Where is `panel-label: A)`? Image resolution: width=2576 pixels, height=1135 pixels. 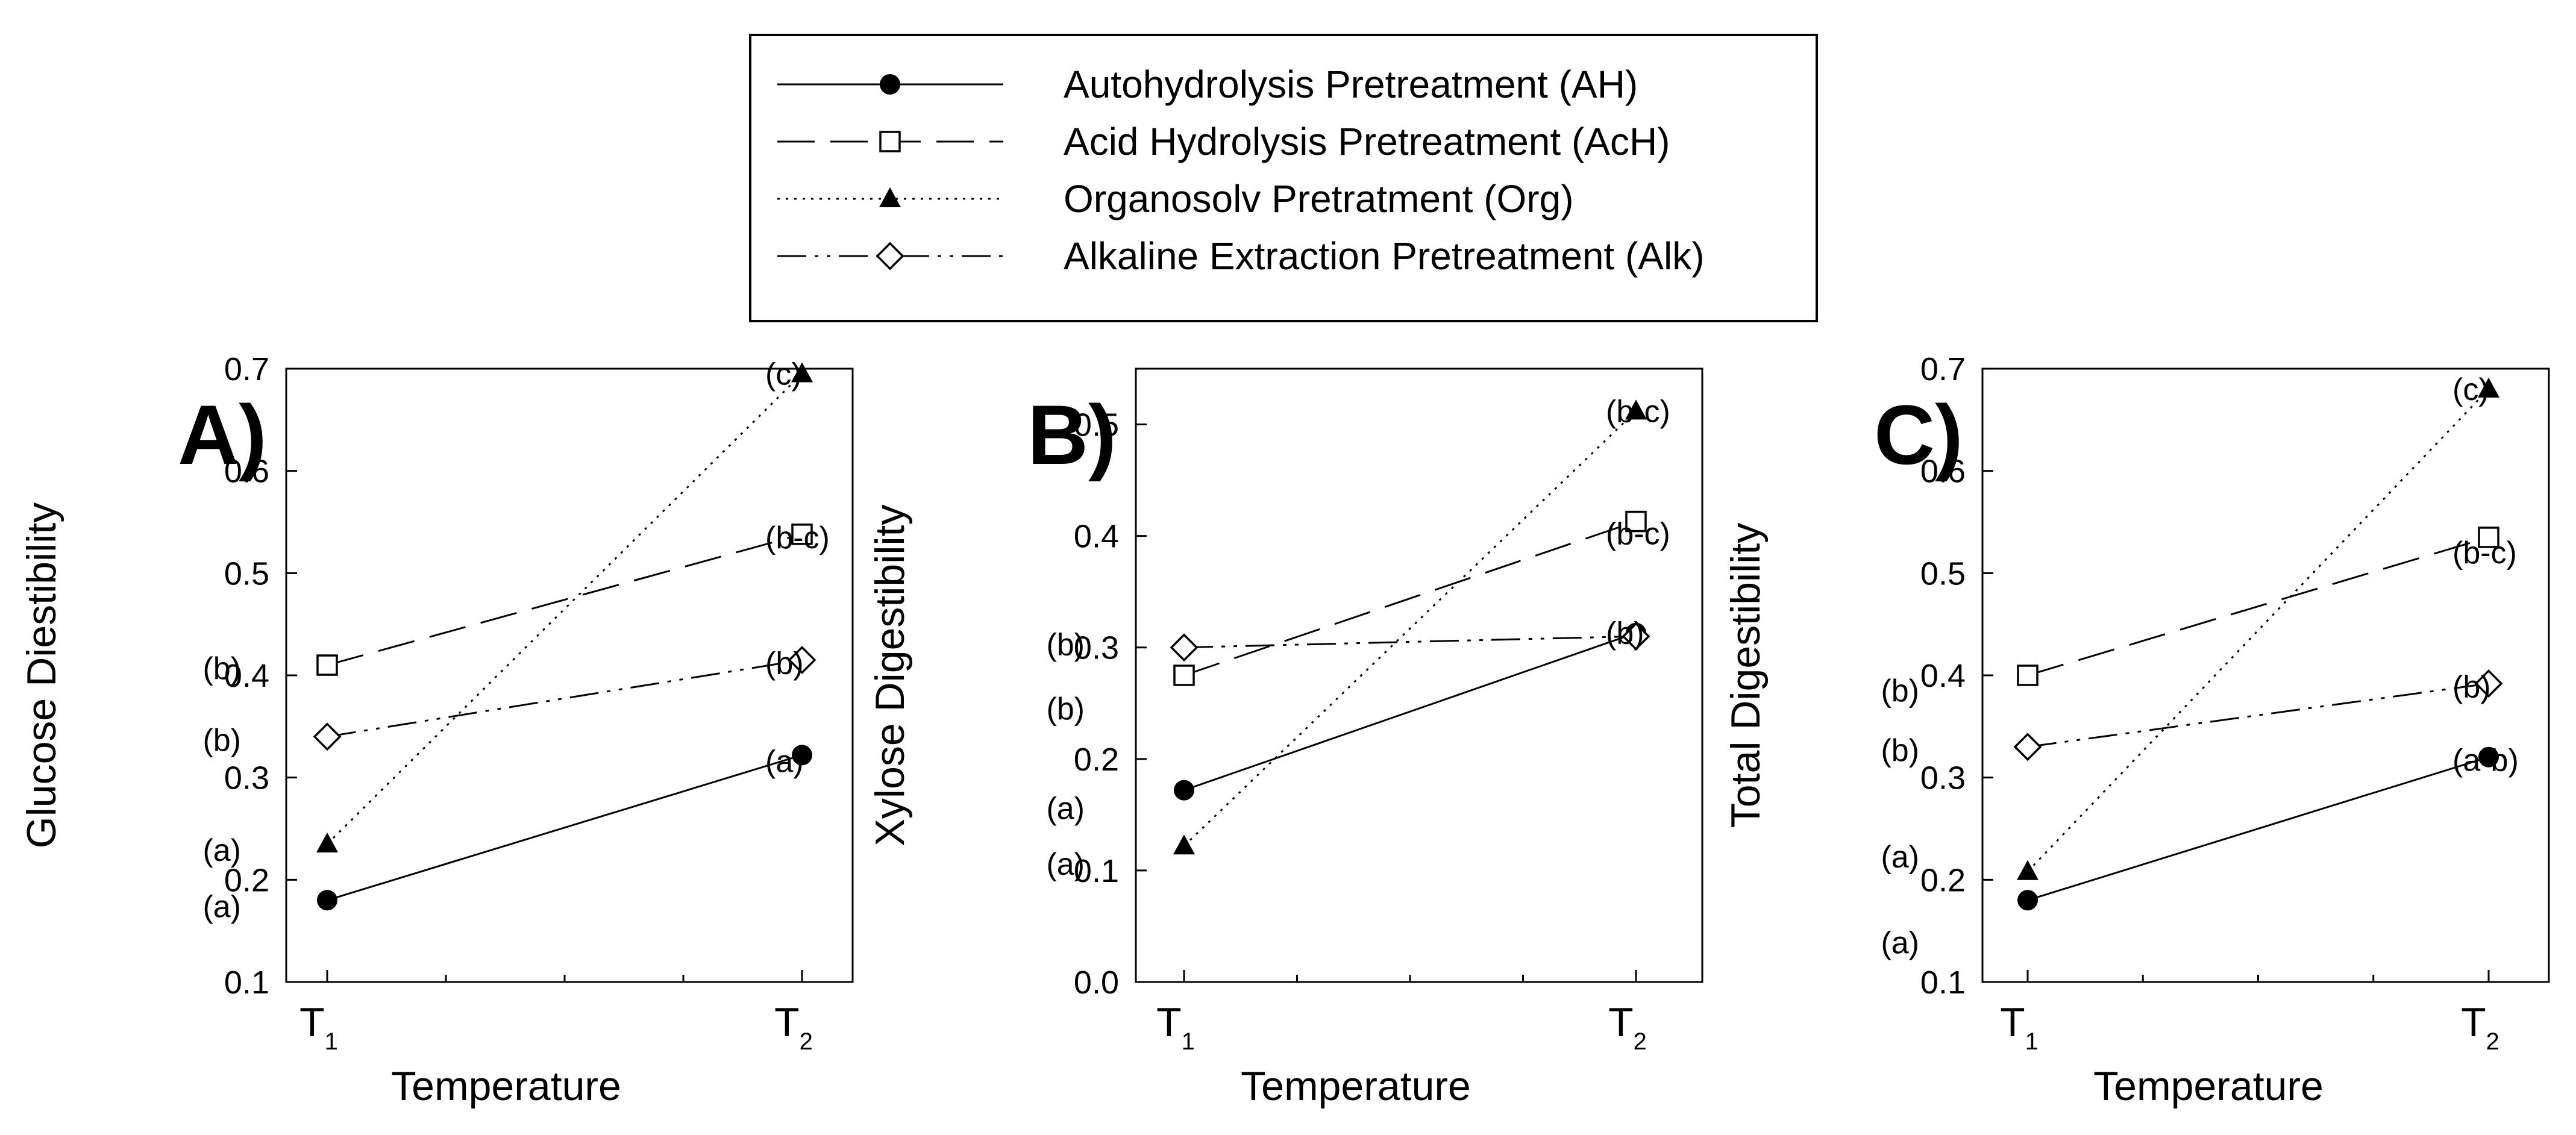
panel-label: A) is located at coordinates (222, 434).